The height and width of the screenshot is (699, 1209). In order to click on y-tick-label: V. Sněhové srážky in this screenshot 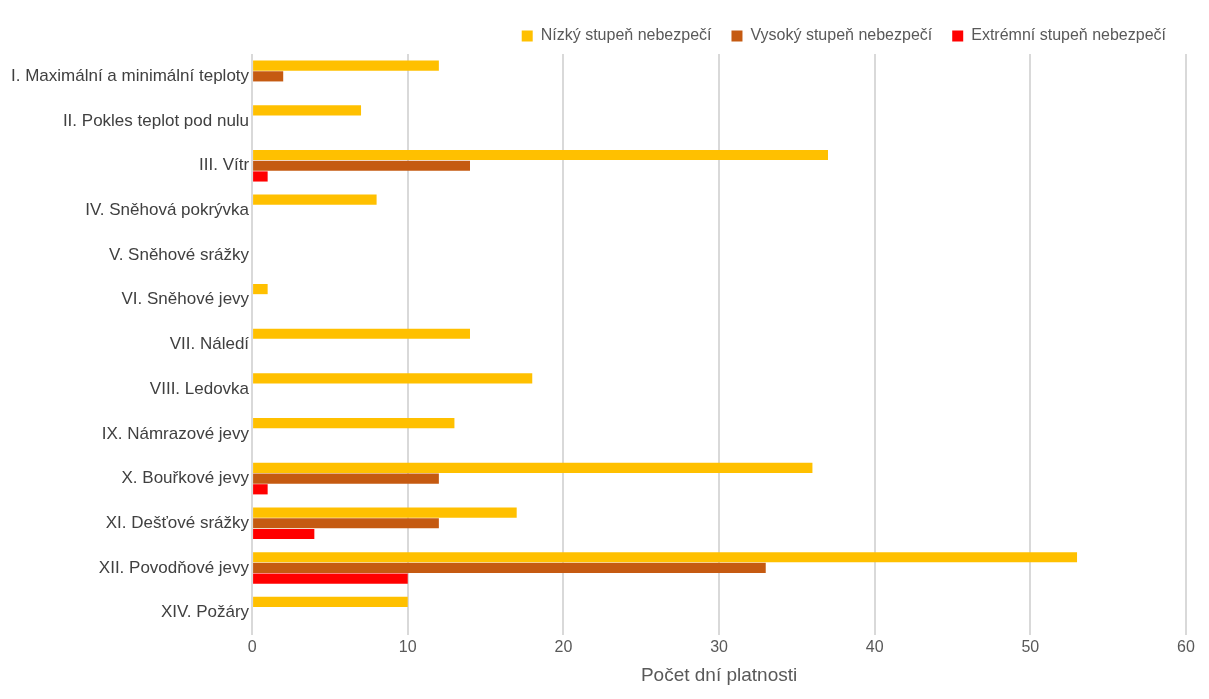, I will do `click(179, 254)`.